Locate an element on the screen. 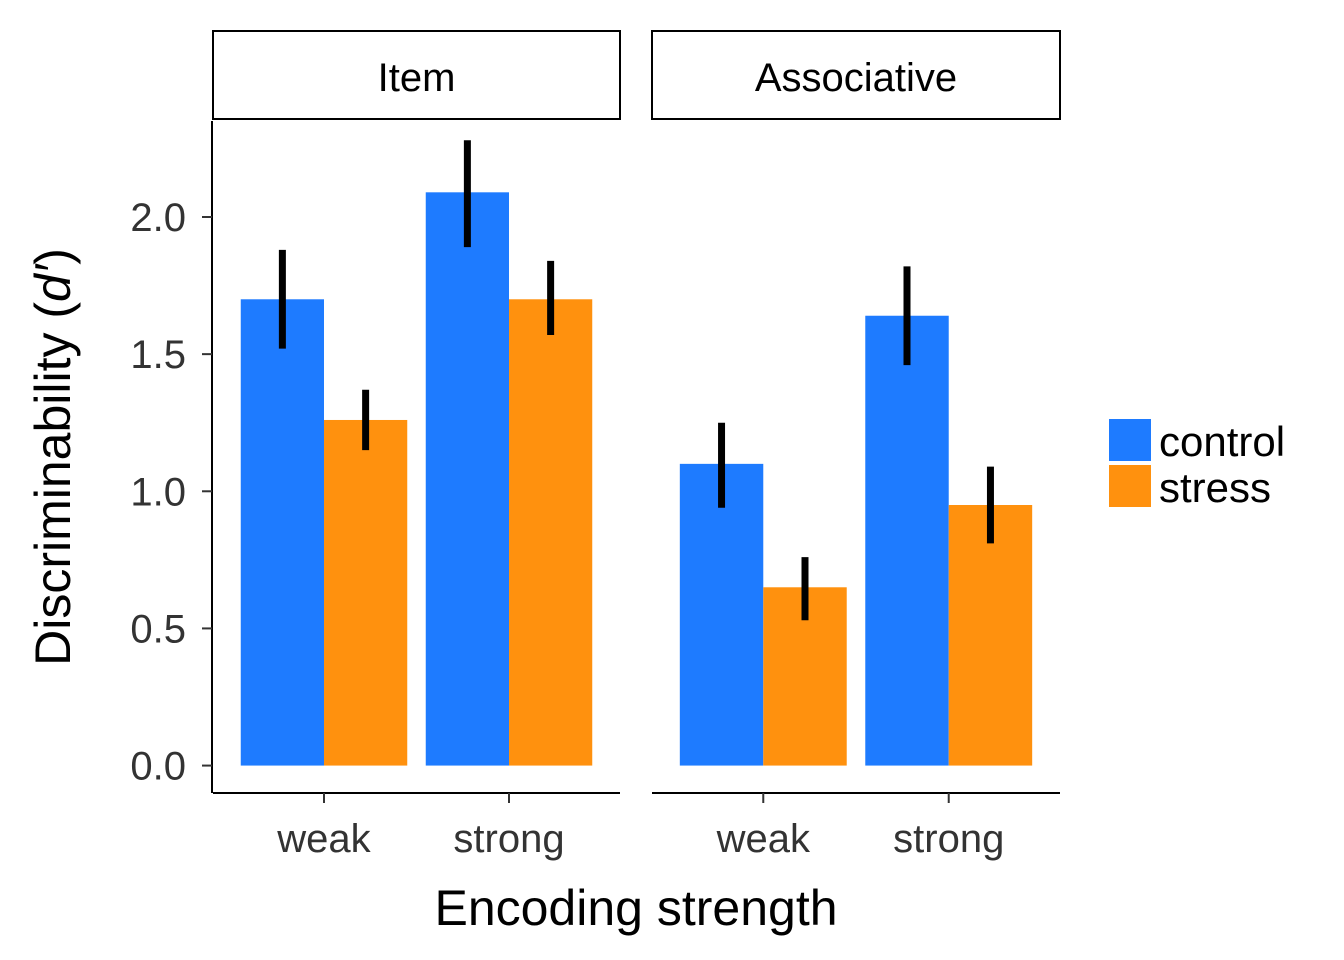 This screenshot has height=960, width=1344. facet-strip-associative is located at coordinates (856, 75).